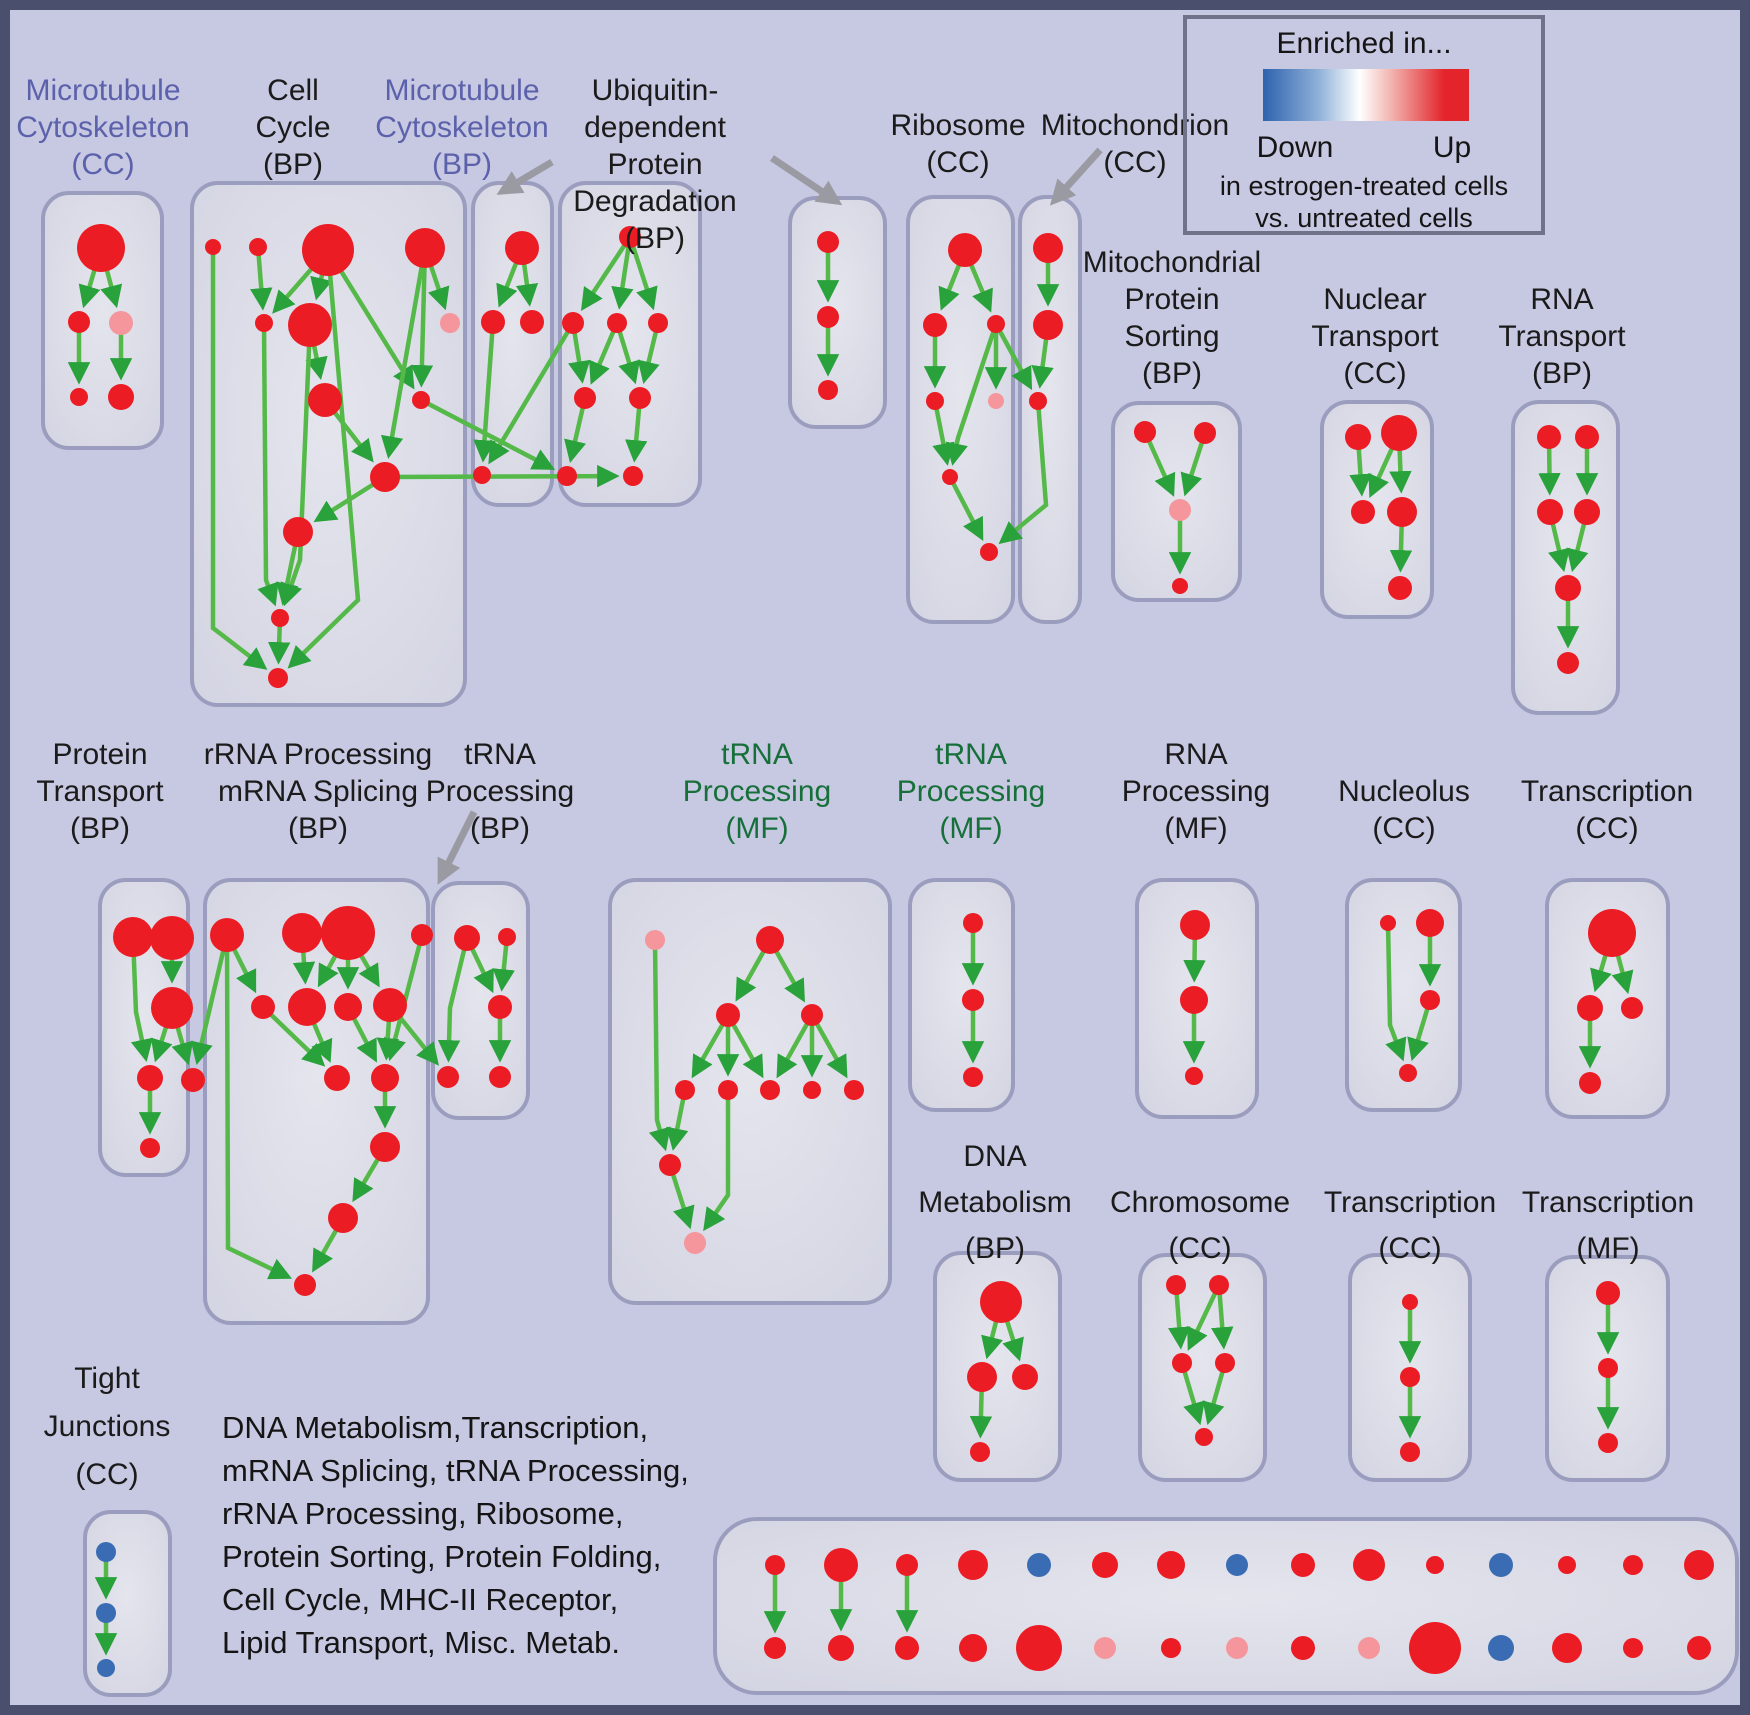  Describe the element at coordinates (1375, 336) in the screenshot. I see `cluster-label-nuclear-transport: Nuclear Transport (CC)` at that location.